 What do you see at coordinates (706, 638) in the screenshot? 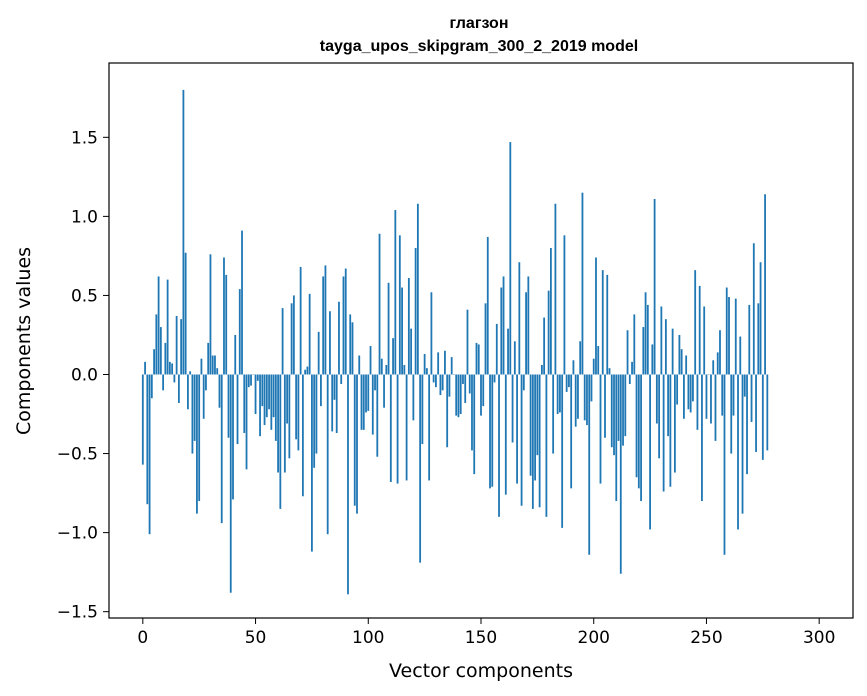
I see `x-tick-label: 250` at bounding box center [706, 638].